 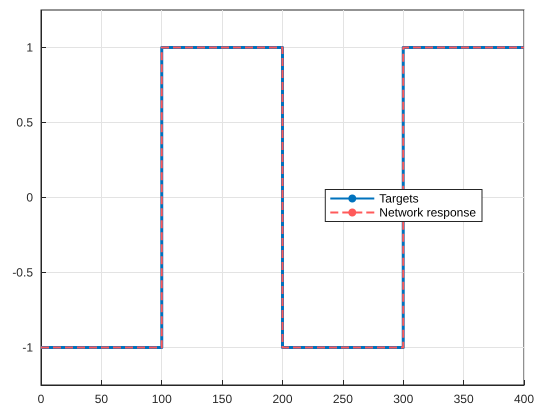 What do you see at coordinates (222, 399) in the screenshot?
I see `x-tick-label: 150` at bounding box center [222, 399].